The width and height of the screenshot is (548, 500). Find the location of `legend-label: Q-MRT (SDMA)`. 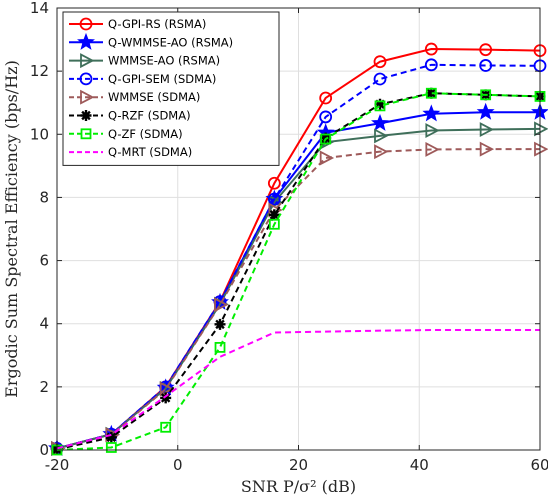

legend-label: Q-MRT (SDMA) is located at coordinates (150, 152).